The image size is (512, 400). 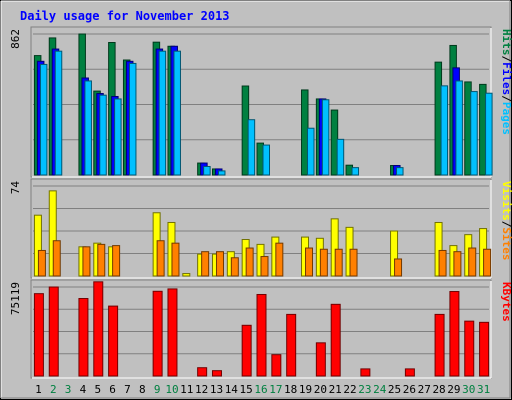 I want to click on x-tick-label: 18, so click(x=290, y=389).